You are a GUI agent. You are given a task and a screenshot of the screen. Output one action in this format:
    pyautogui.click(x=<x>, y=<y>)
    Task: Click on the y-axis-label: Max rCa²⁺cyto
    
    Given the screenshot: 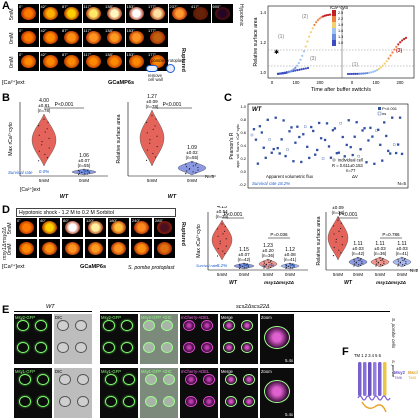 What is the action you would take?
    pyautogui.click(x=11, y=139)
    